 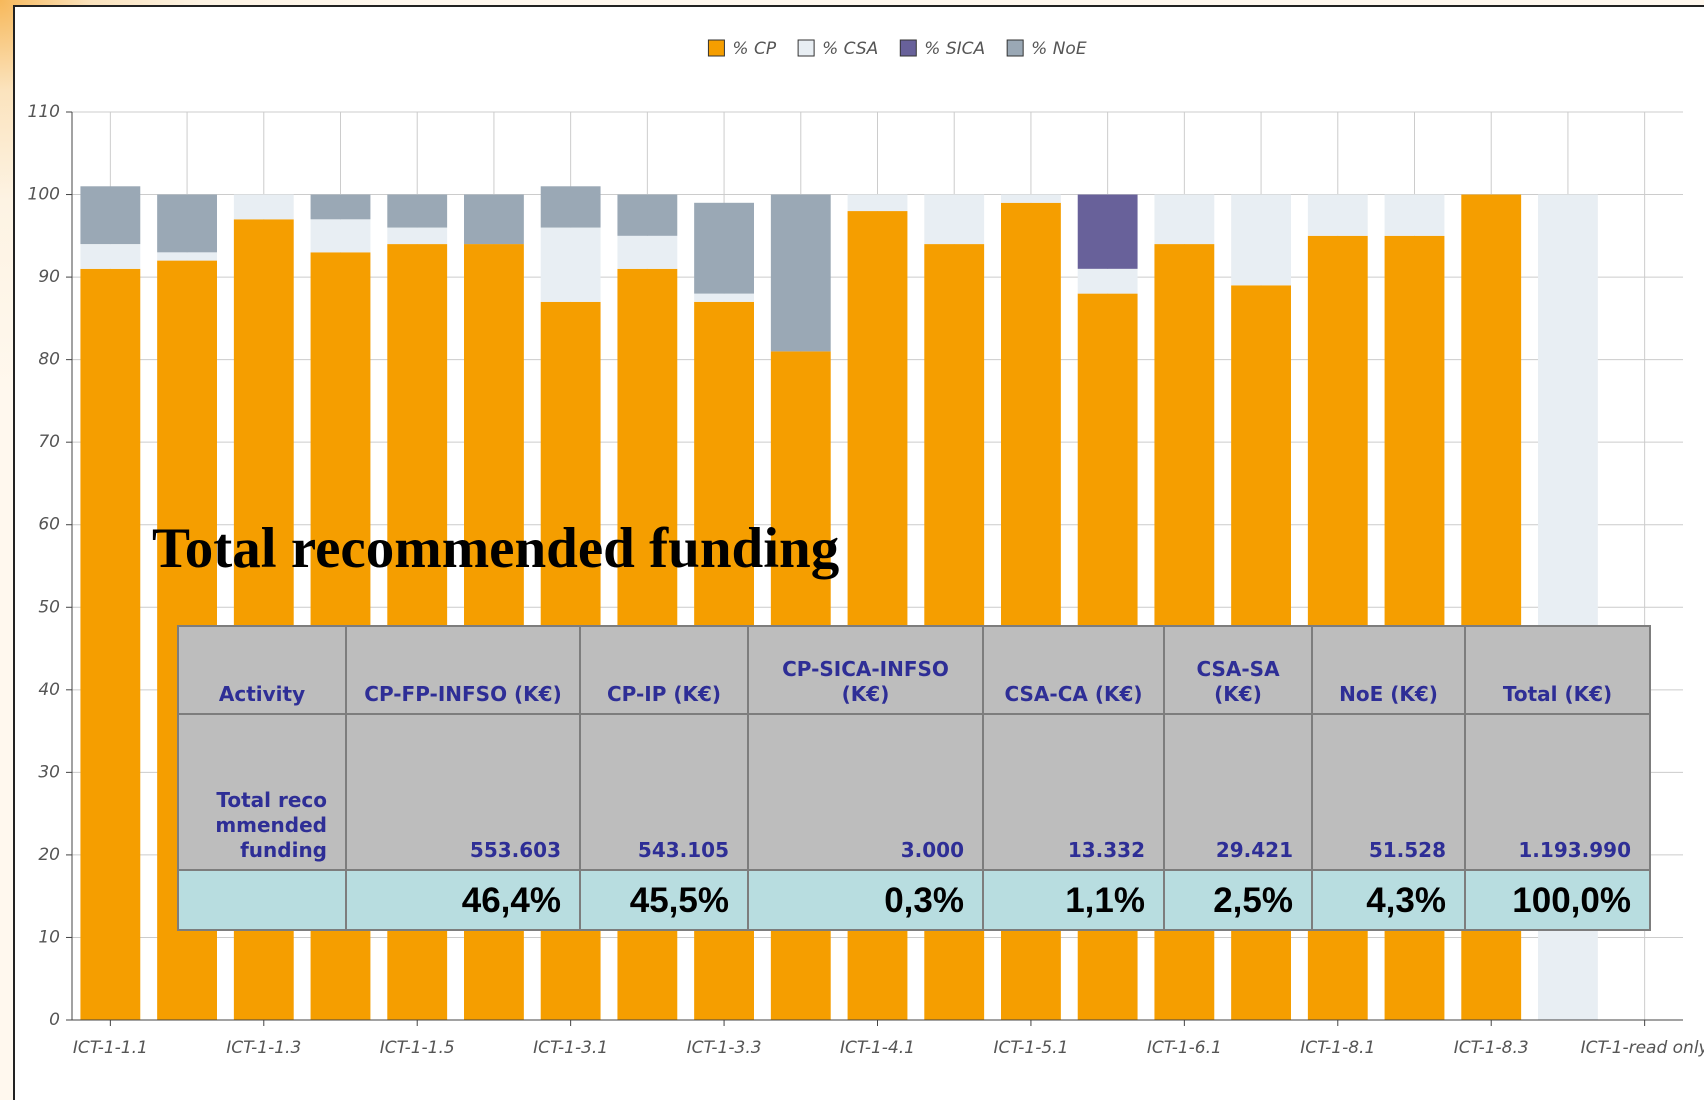 I want to click on table-cell: Activity, so click(x=262, y=670).